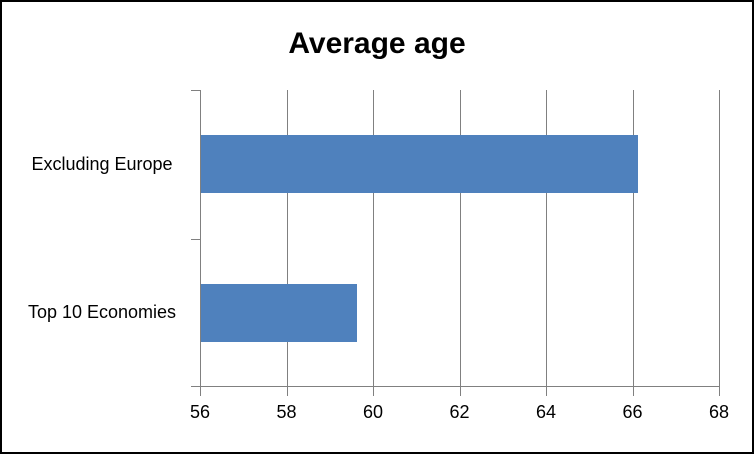 The image size is (754, 454). What do you see at coordinates (102, 163) in the screenshot?
I see `category-label-excluding-europe: Excluding Europe` at bounding box center [102, 163].